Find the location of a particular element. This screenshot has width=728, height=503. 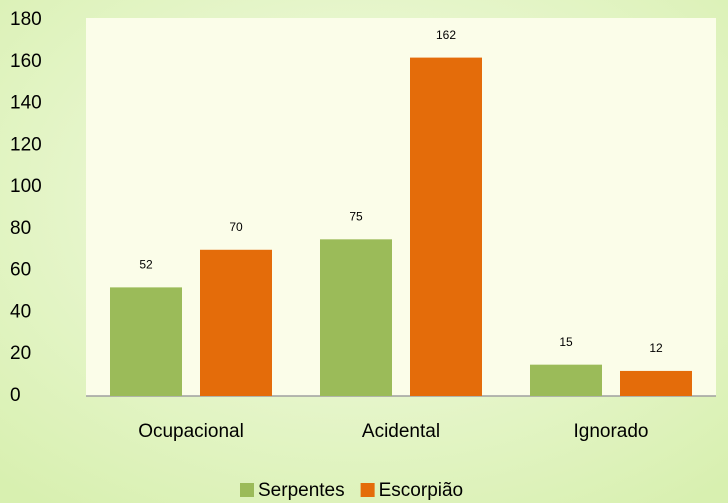

y-tick-label: 80 is located at coordinates (20, 228).